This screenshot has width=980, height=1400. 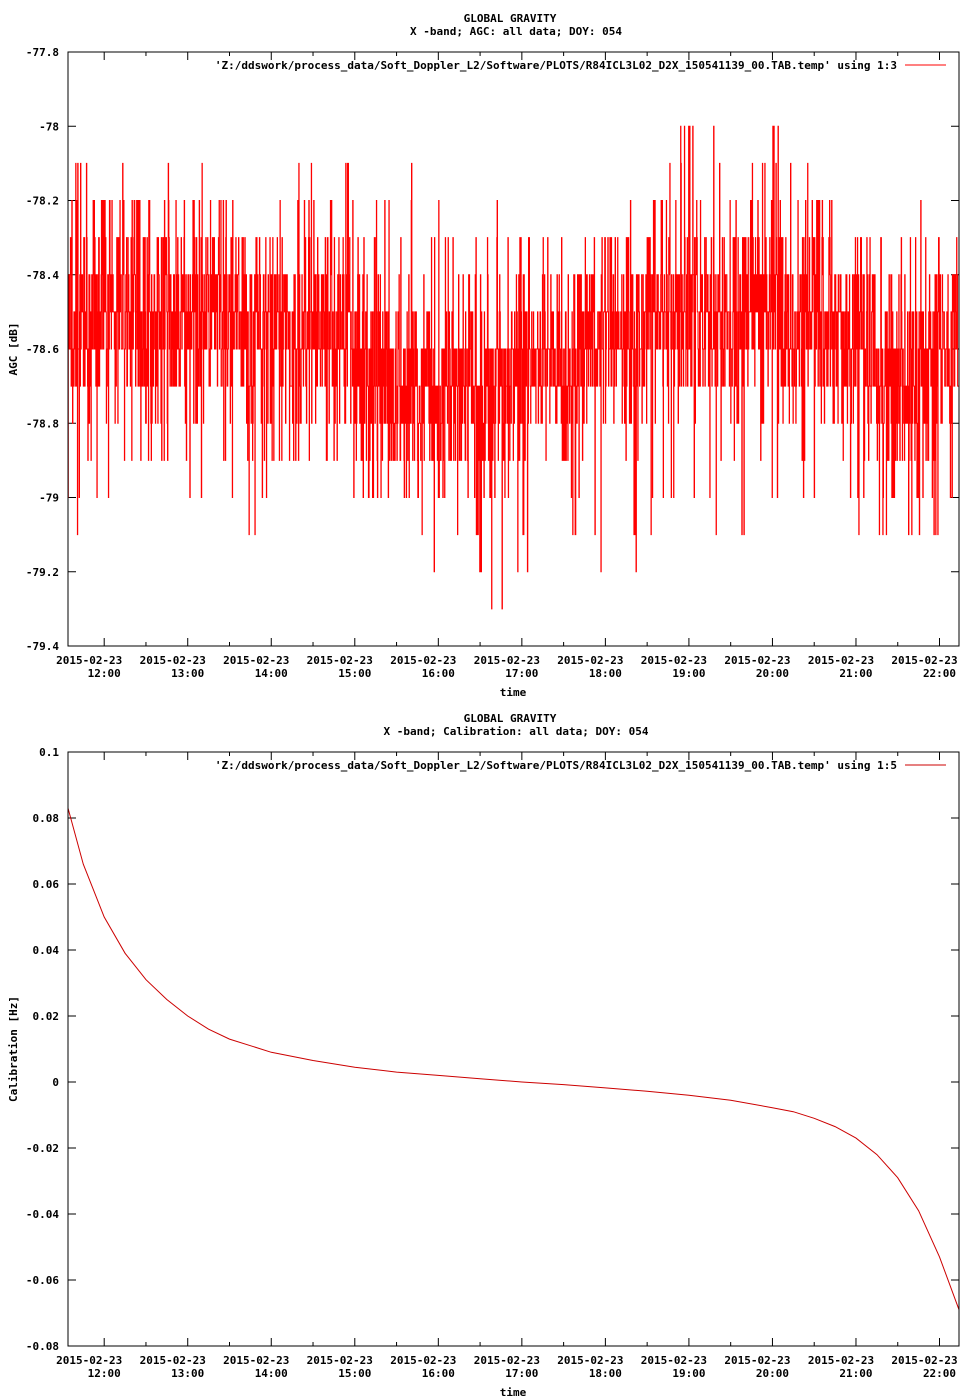 I want to click on chart-subtitle: X -band; AGC: all data; DOY: 054, so click(x=516, y=31).